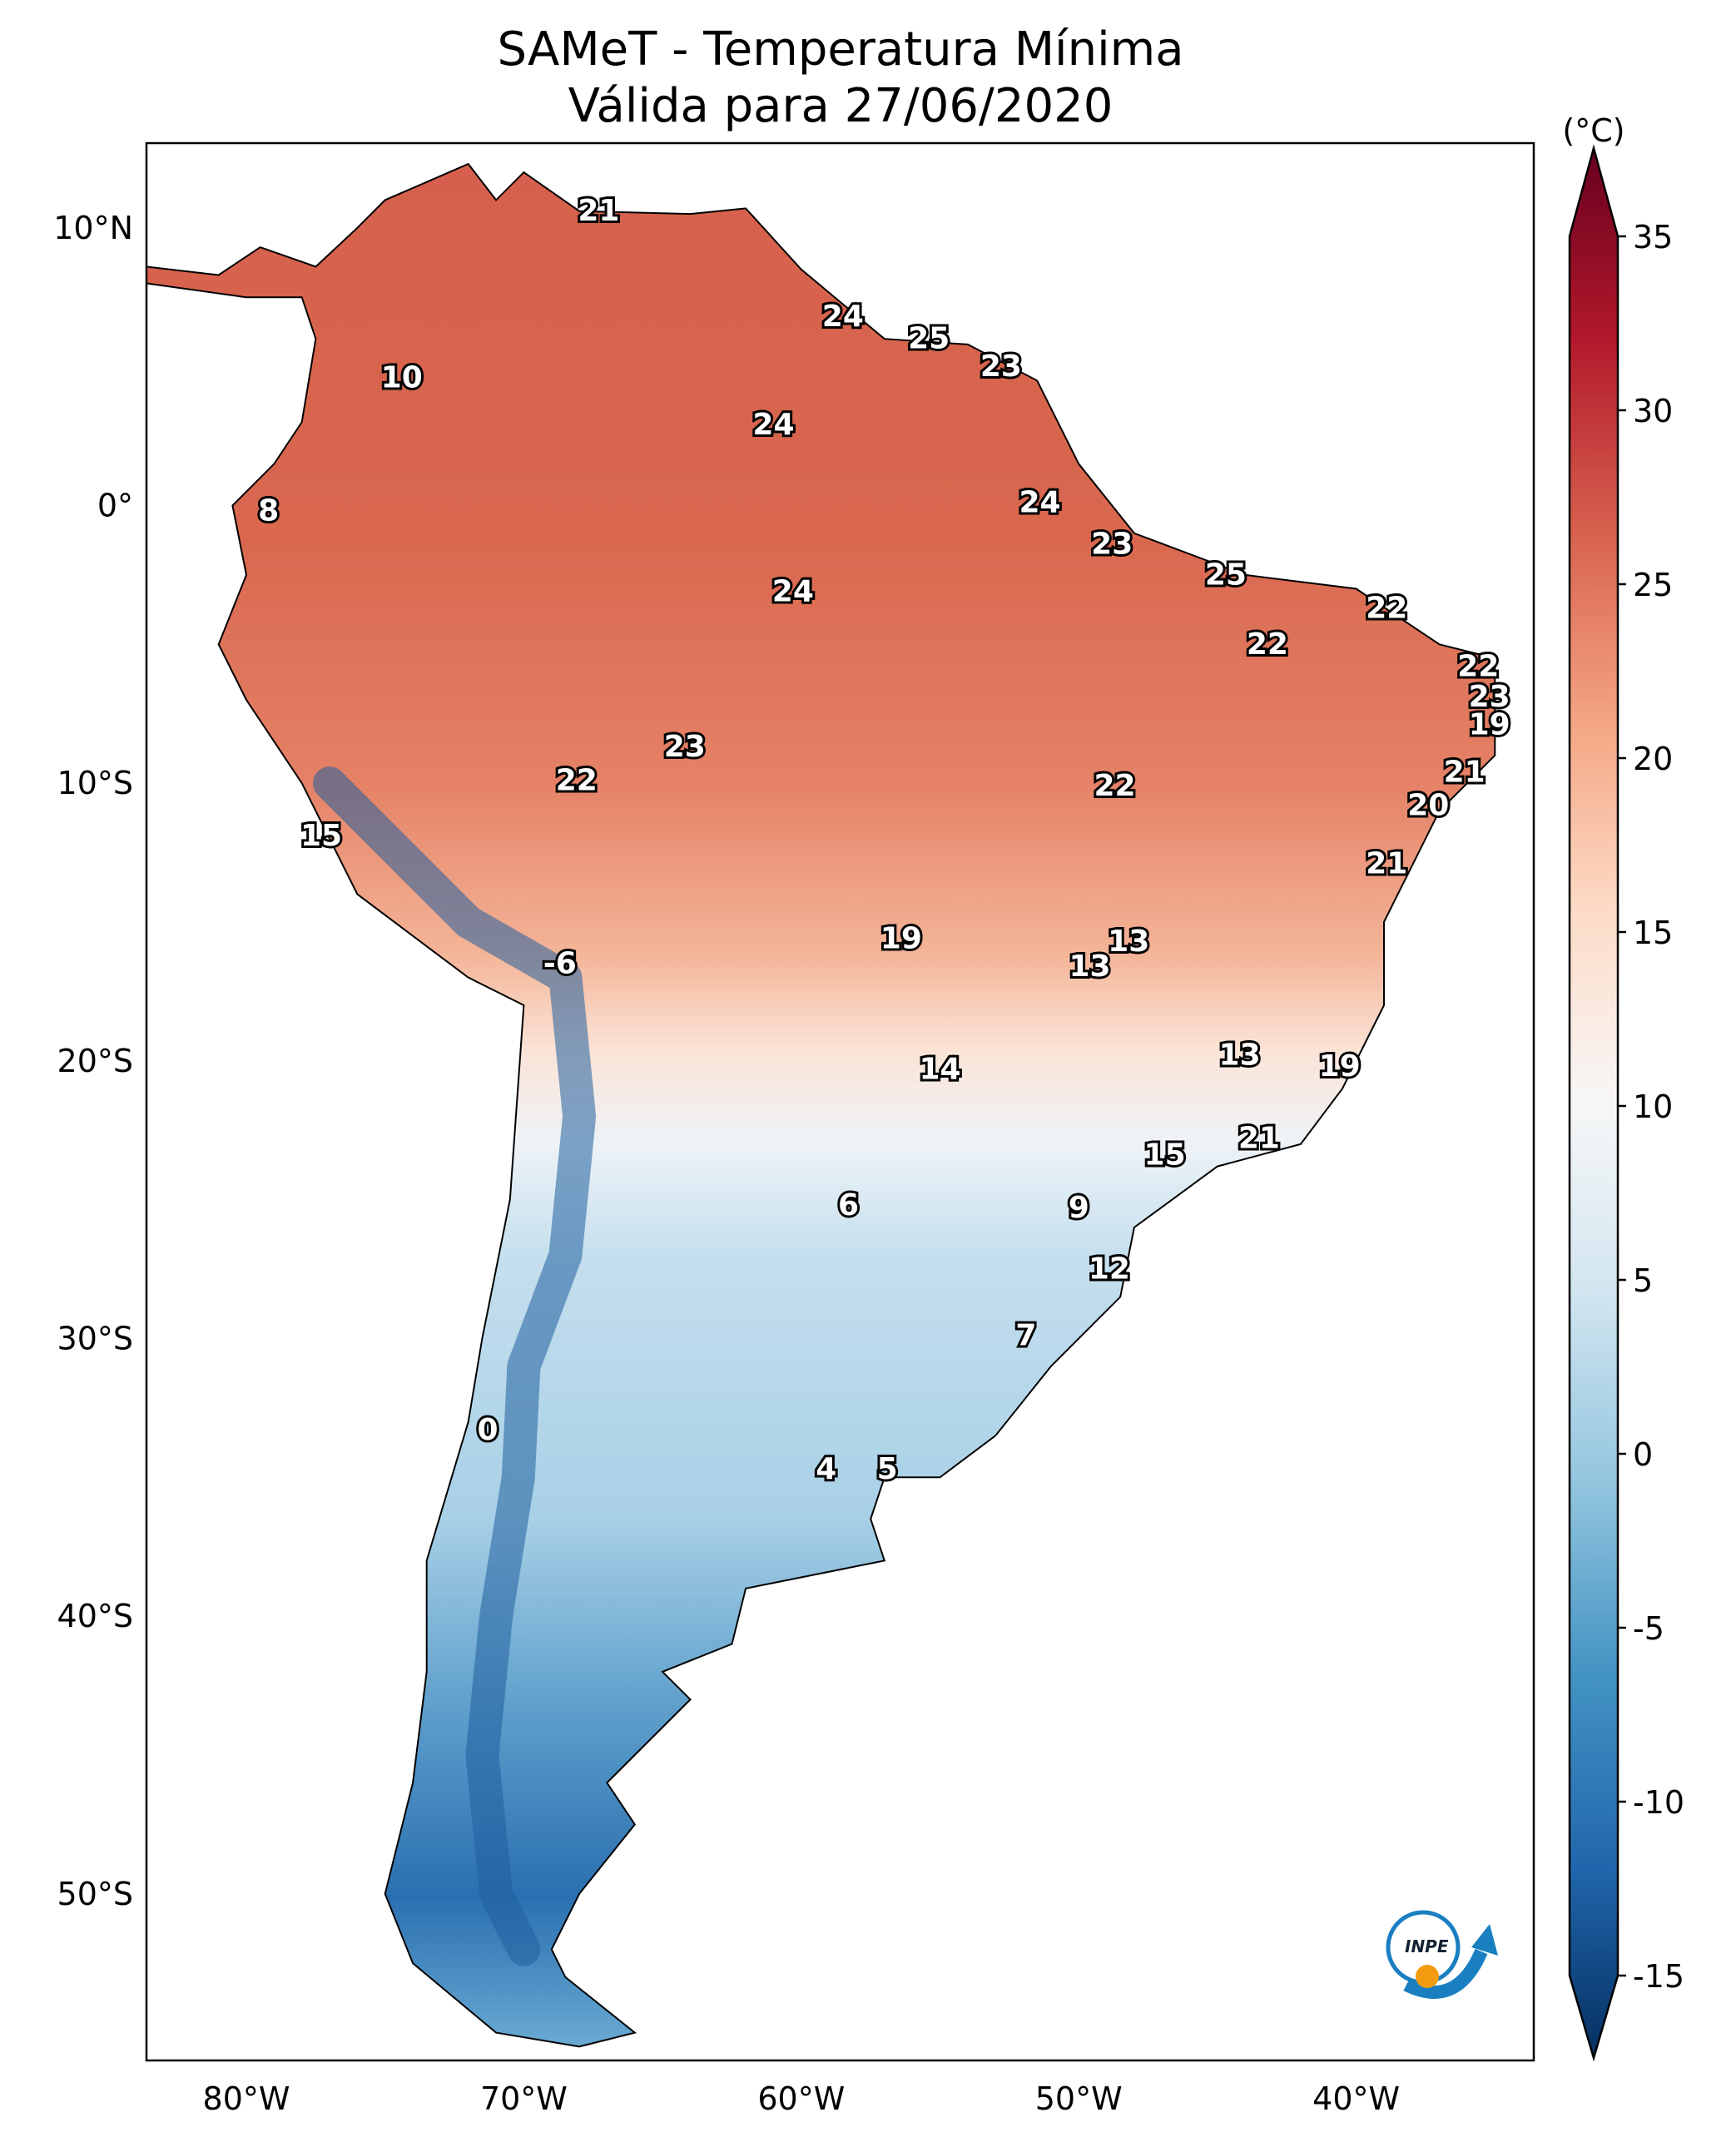 The width and height of the screenshot is (1736, 2152). Describe the element at coordinates (95, 783) in the screenshot. I see `lat-tick-label: 10°S` at that location.